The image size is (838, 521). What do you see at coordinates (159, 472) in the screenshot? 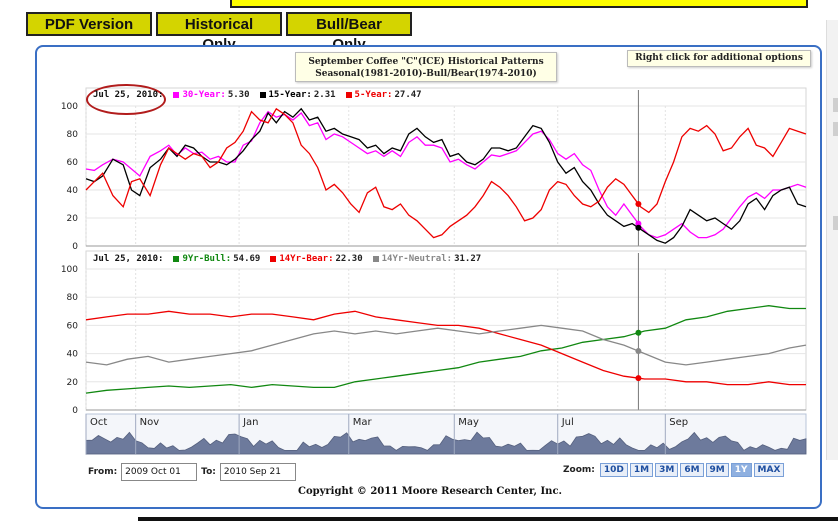
I see `from-date-input` at bounding box center [159, 472].